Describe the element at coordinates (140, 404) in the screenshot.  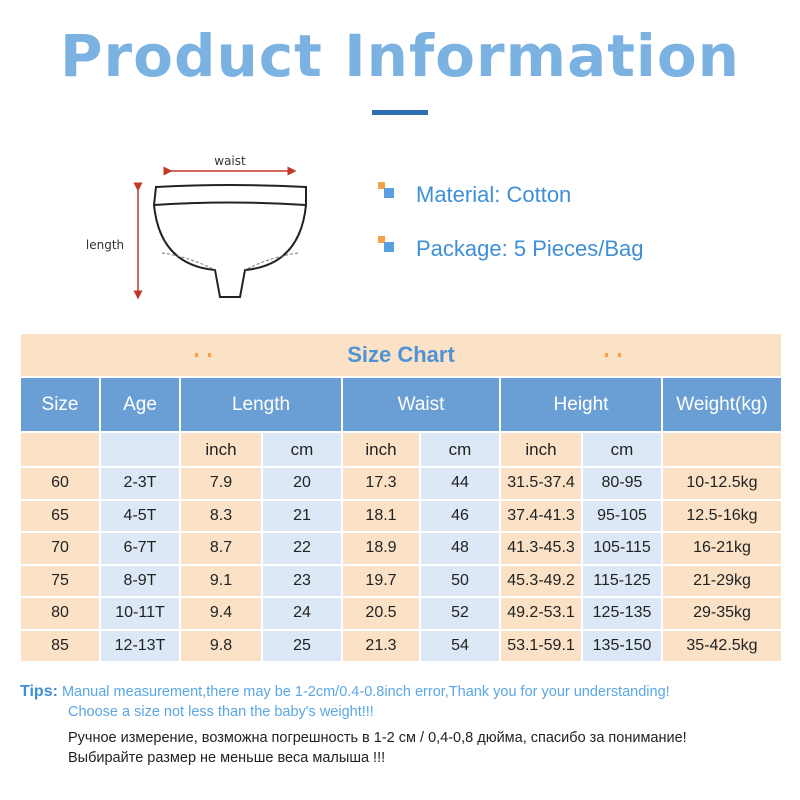
I see `column-header: Age` at that location.